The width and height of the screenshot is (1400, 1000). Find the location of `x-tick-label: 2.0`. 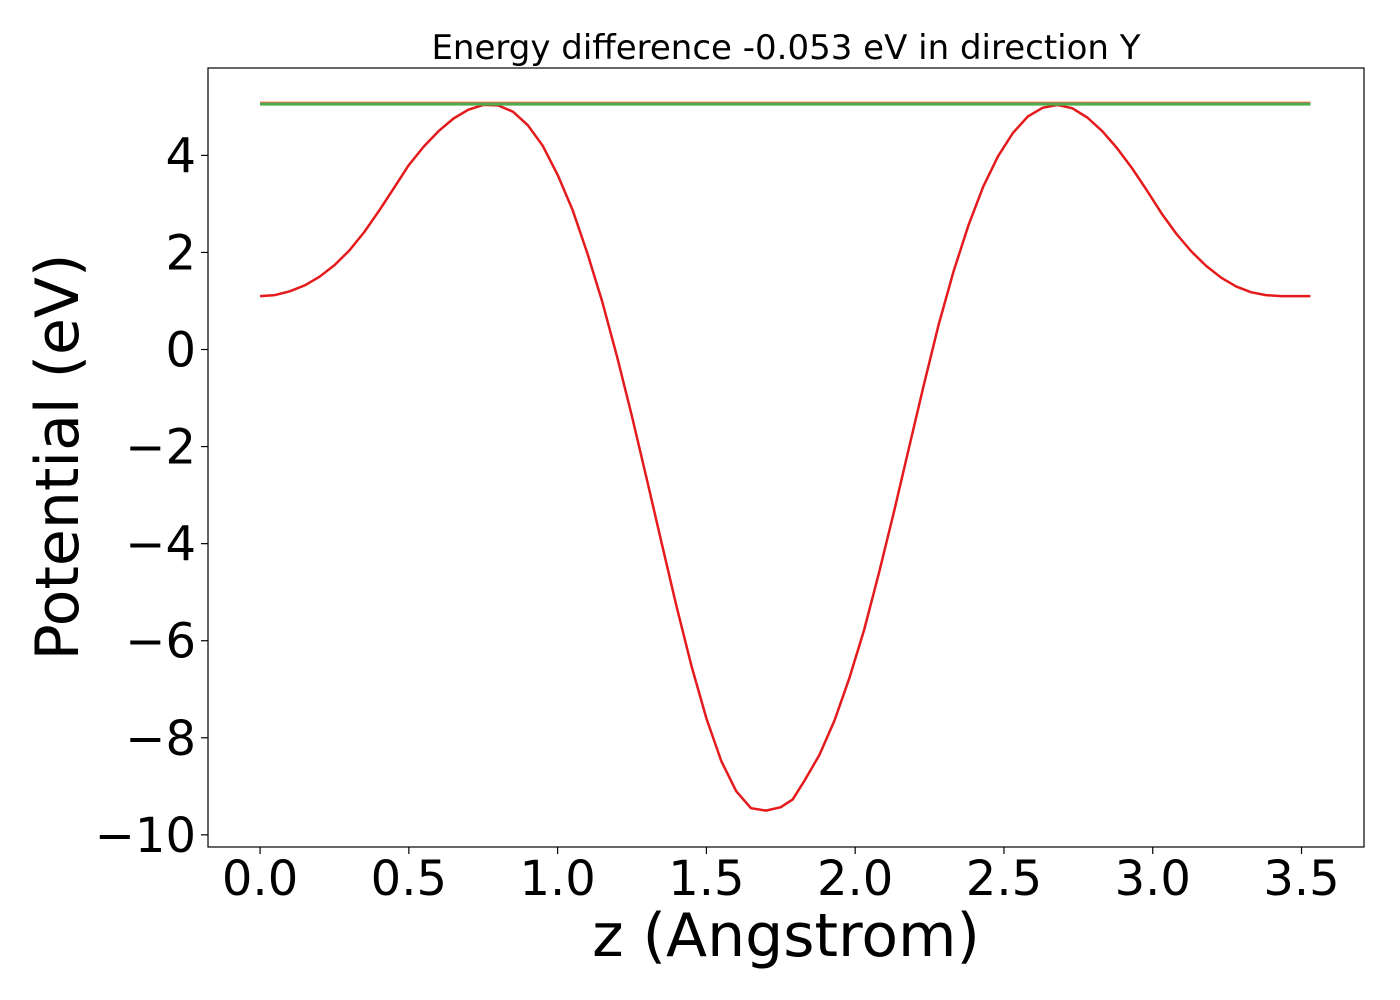

x-tick-label: 2.0 is located at coordinates (855, 879).